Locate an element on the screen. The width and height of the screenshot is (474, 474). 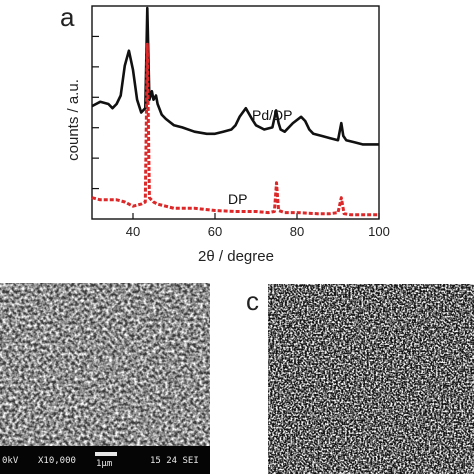
series-label-dp: DP is located at coordinates (237, 199).